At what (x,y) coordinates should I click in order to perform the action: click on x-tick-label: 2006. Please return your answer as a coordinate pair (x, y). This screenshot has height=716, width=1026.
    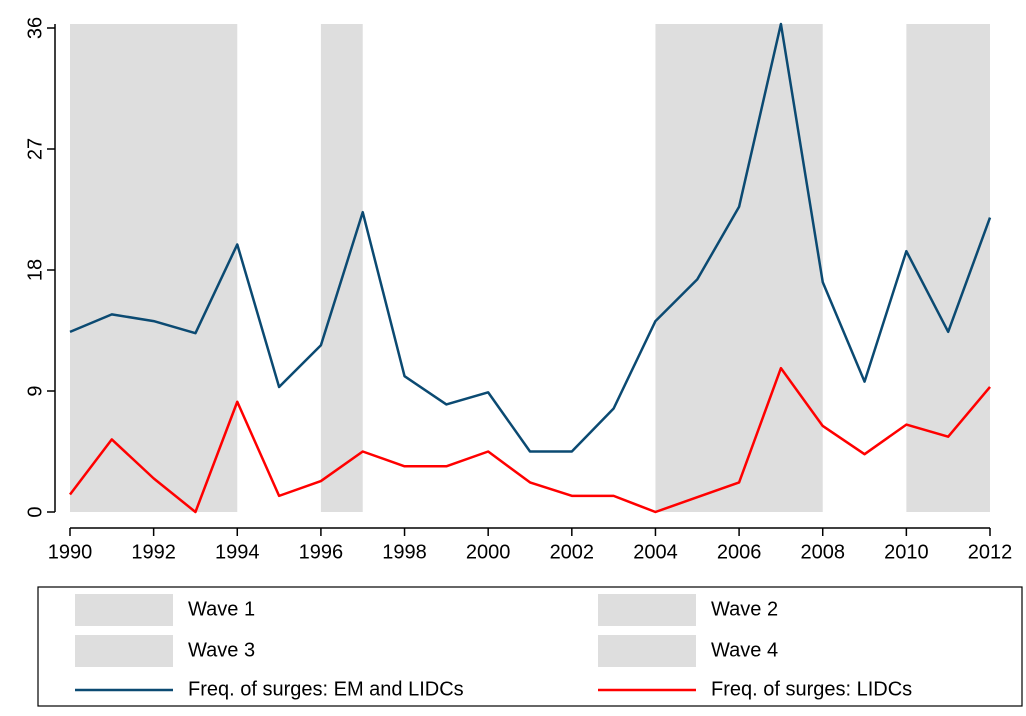
    Looking at the image, I should click on (739, 552).